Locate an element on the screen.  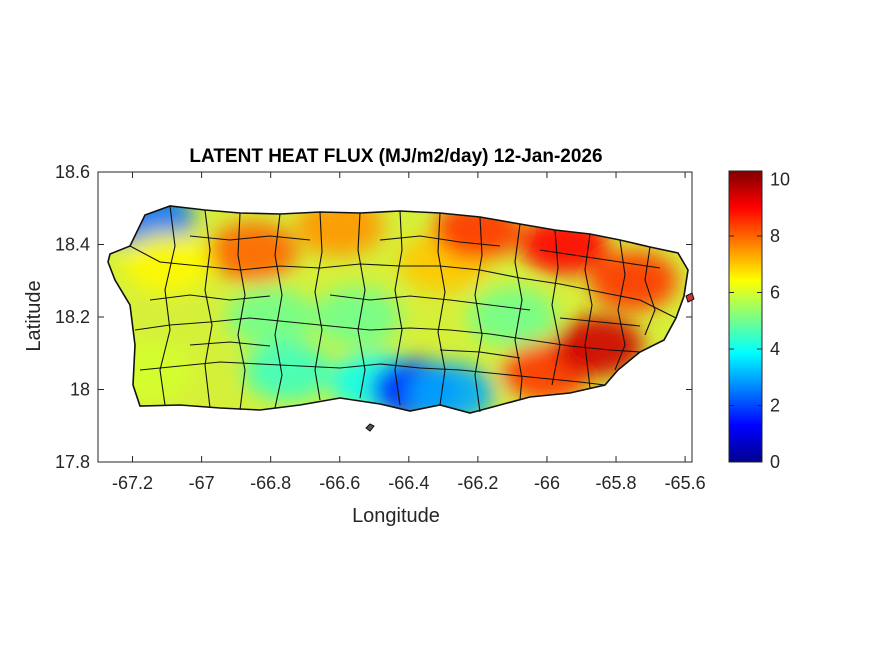
y-tick-label: 18.6 is located at coordinates (72, 172).